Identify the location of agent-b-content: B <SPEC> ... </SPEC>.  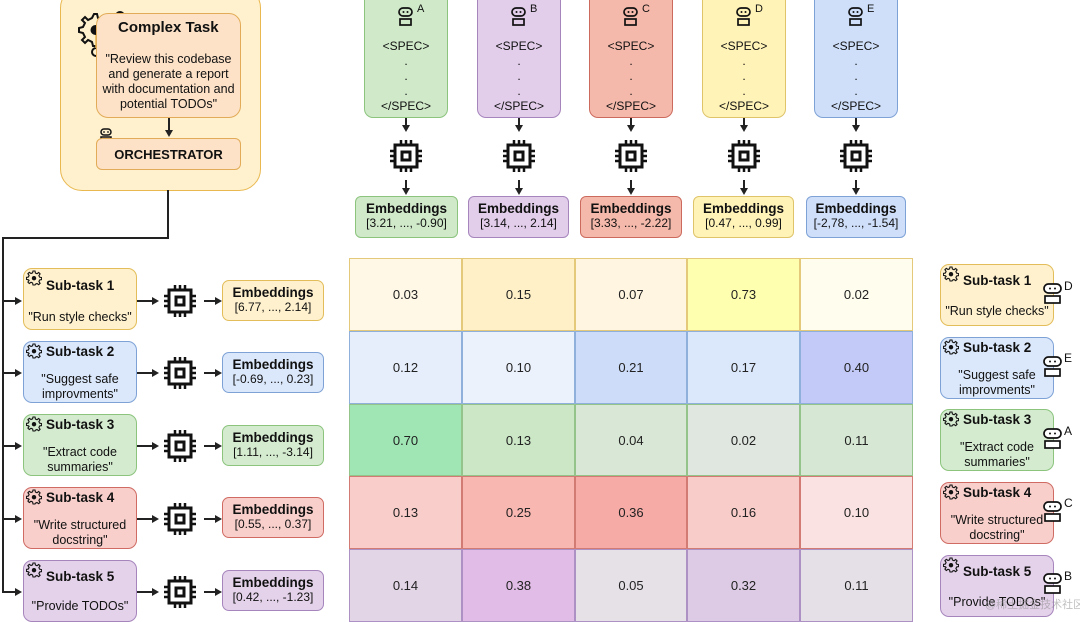
(519, 57).